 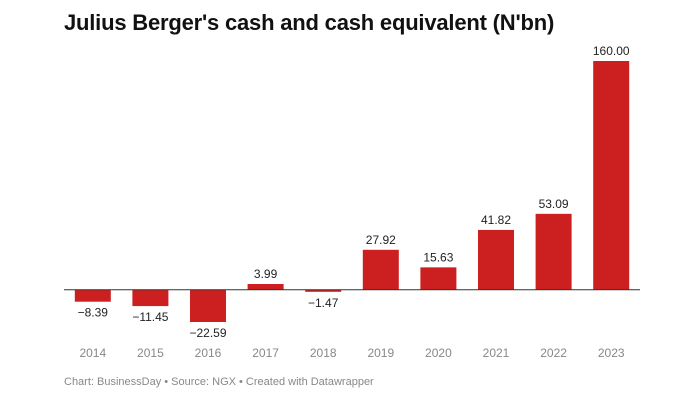 I want to click on x-tick-label-2014: 2014, so click(x=92, y=353).